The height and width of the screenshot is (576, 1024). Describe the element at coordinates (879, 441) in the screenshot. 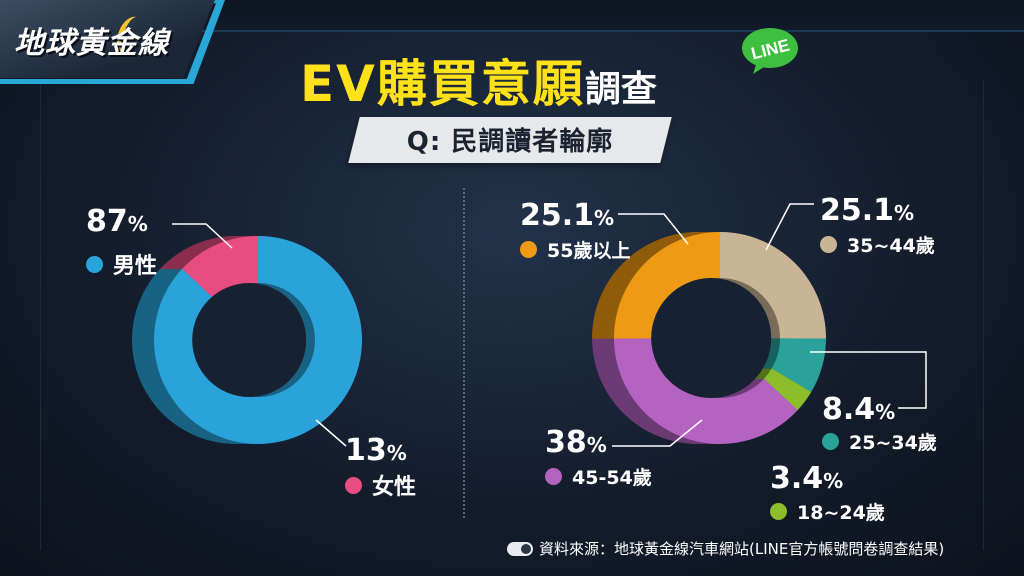

I see `legend-25-34: 25~34歲` at that location.